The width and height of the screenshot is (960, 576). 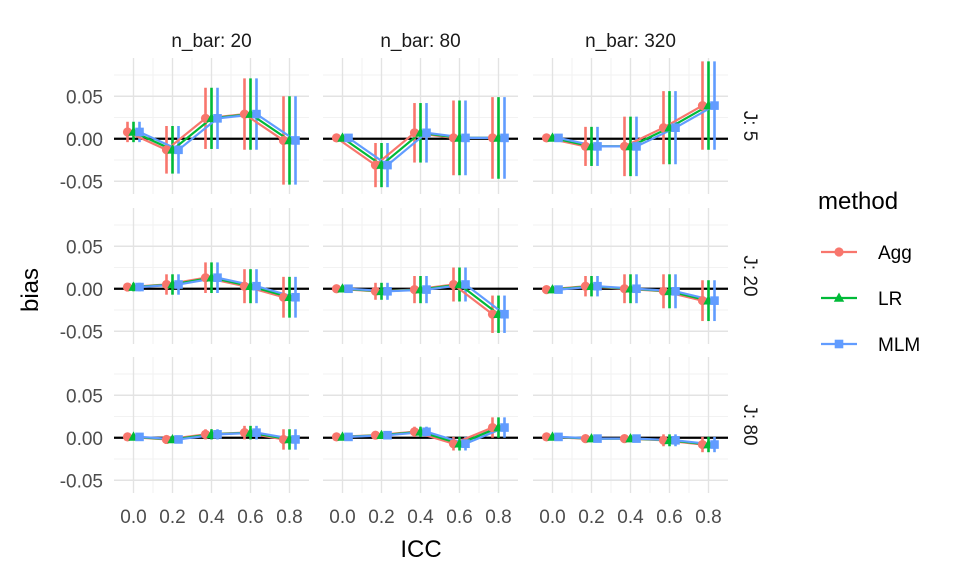 I want to click on facet-row-label: J: 5, so click(x=749, y=126).